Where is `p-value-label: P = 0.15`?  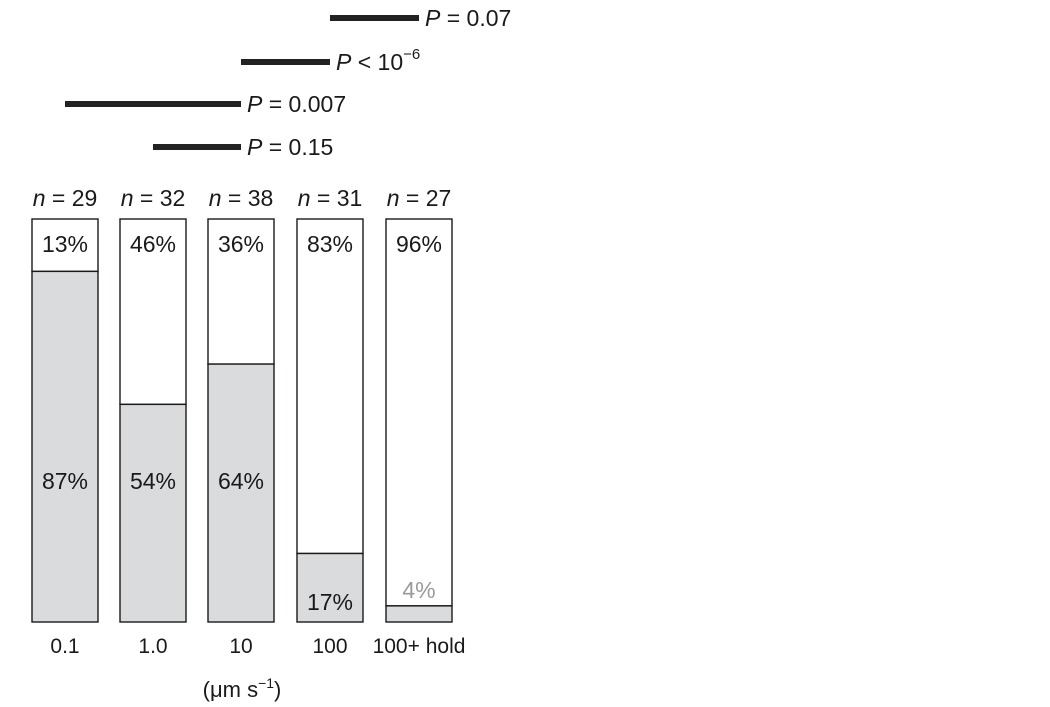
p-value-label: P = 0.15 is located at coordinates (290, 147).